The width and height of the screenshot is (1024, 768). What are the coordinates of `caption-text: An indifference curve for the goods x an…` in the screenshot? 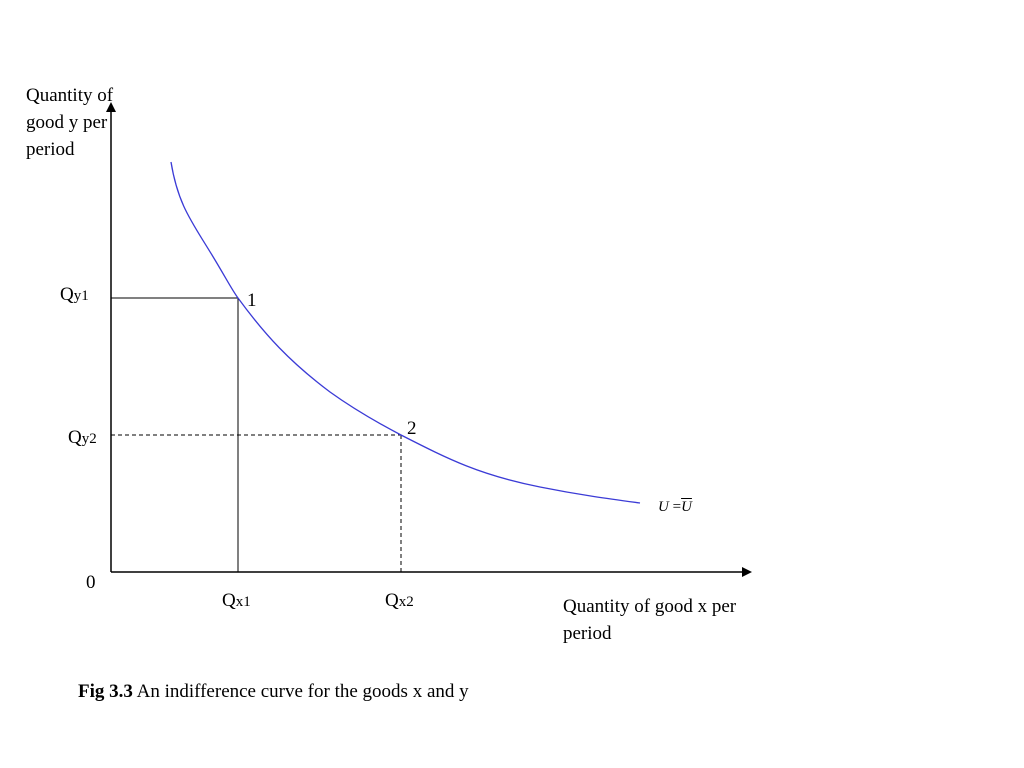 It's located at (300, 691).